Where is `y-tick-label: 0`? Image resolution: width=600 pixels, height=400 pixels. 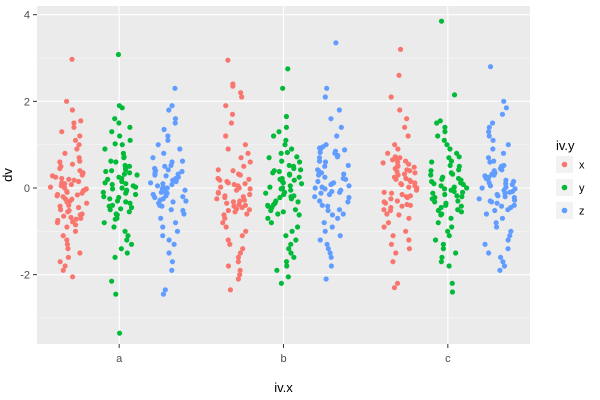 y-tick-label: 0 is located at coordinates (27, 189).